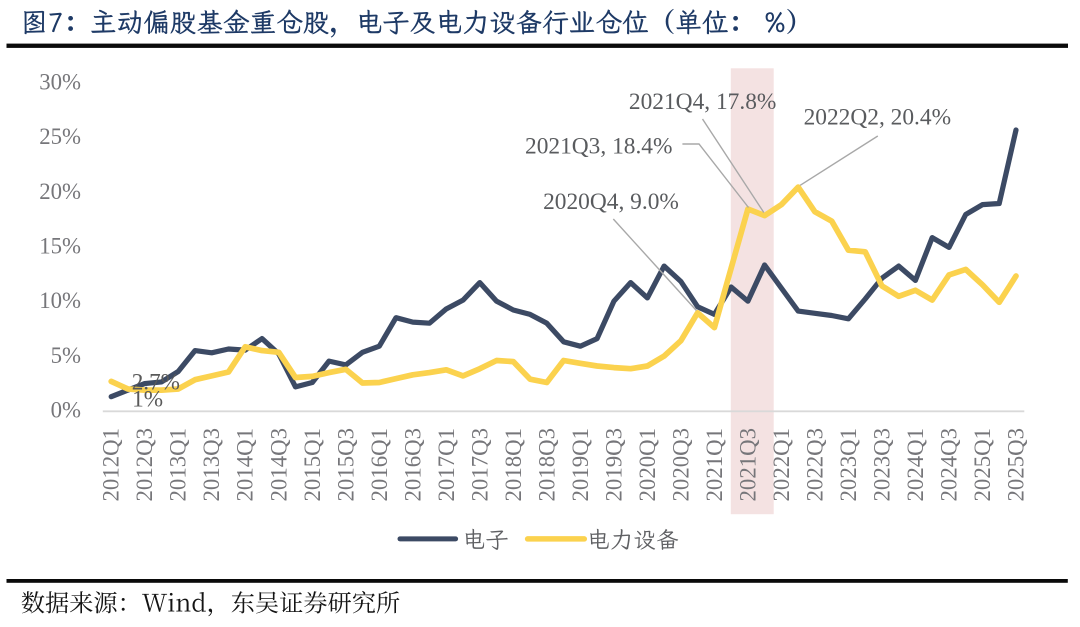  I want to click on svg-text: 2012Q3, so click(144, 464).